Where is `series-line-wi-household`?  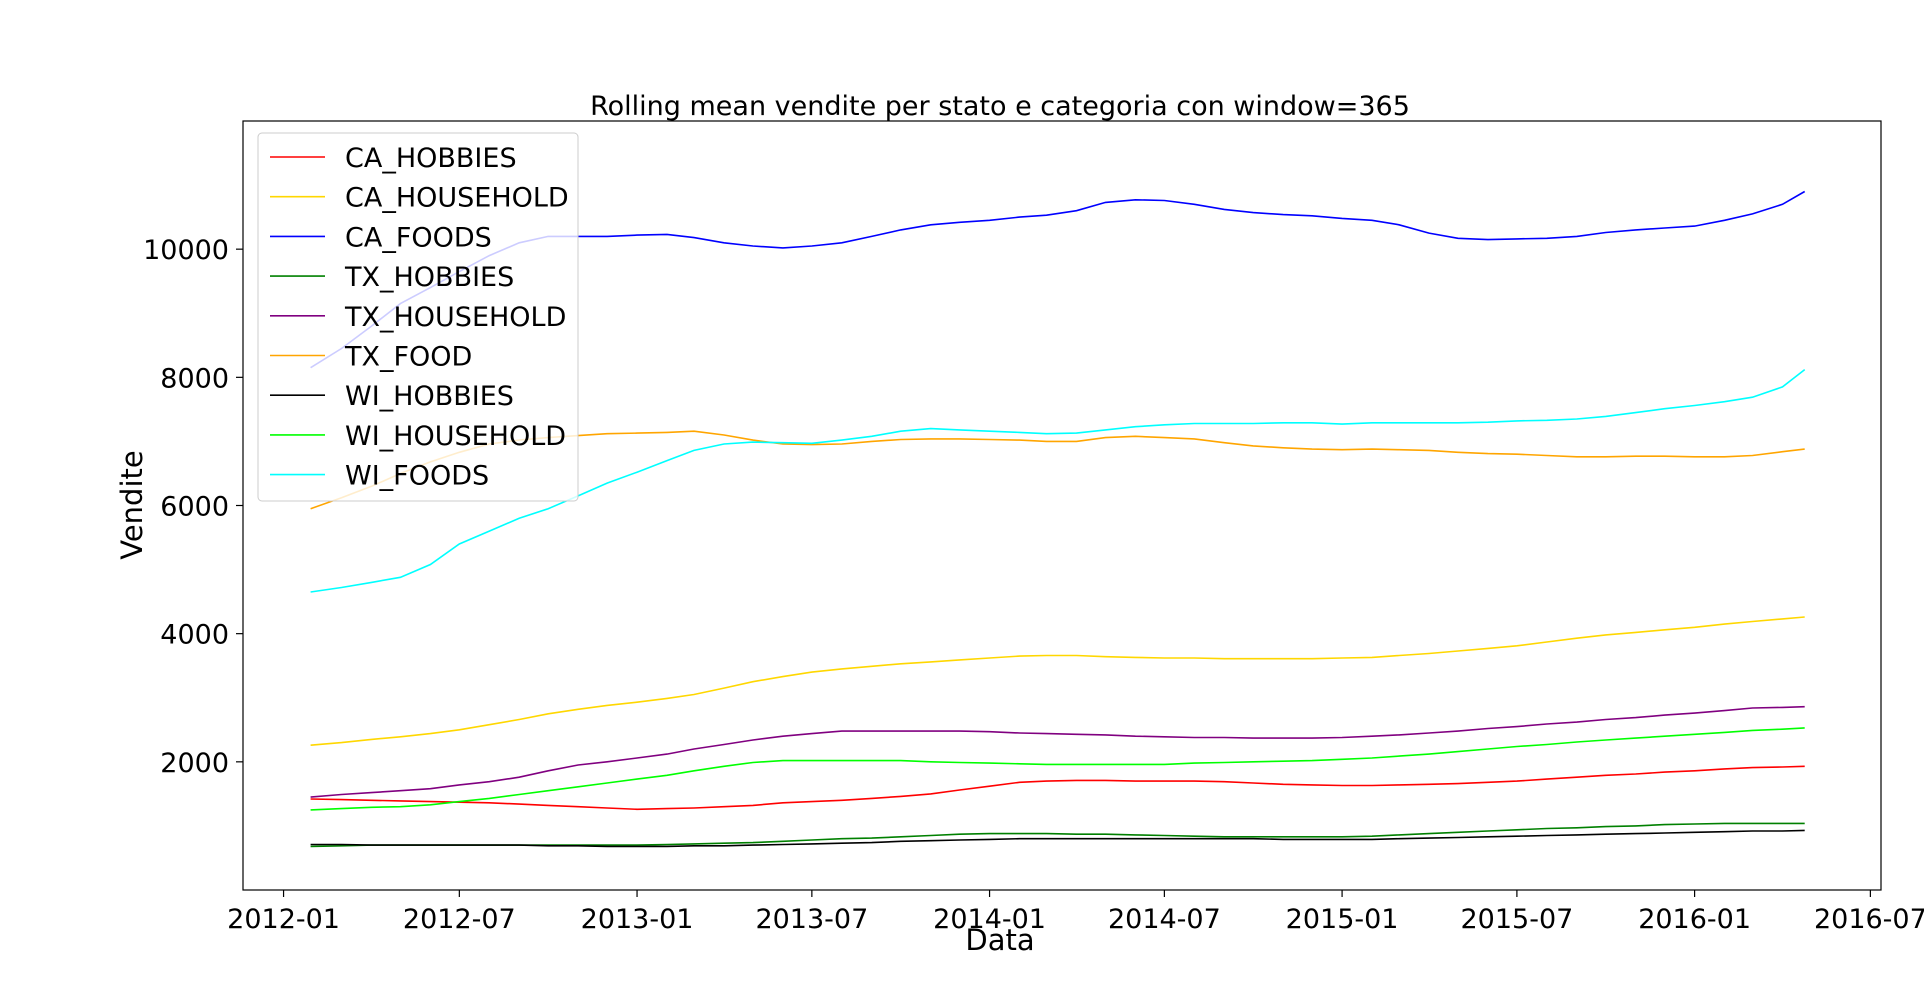
series-line-wi-household is located at coordinates (1057, 769).